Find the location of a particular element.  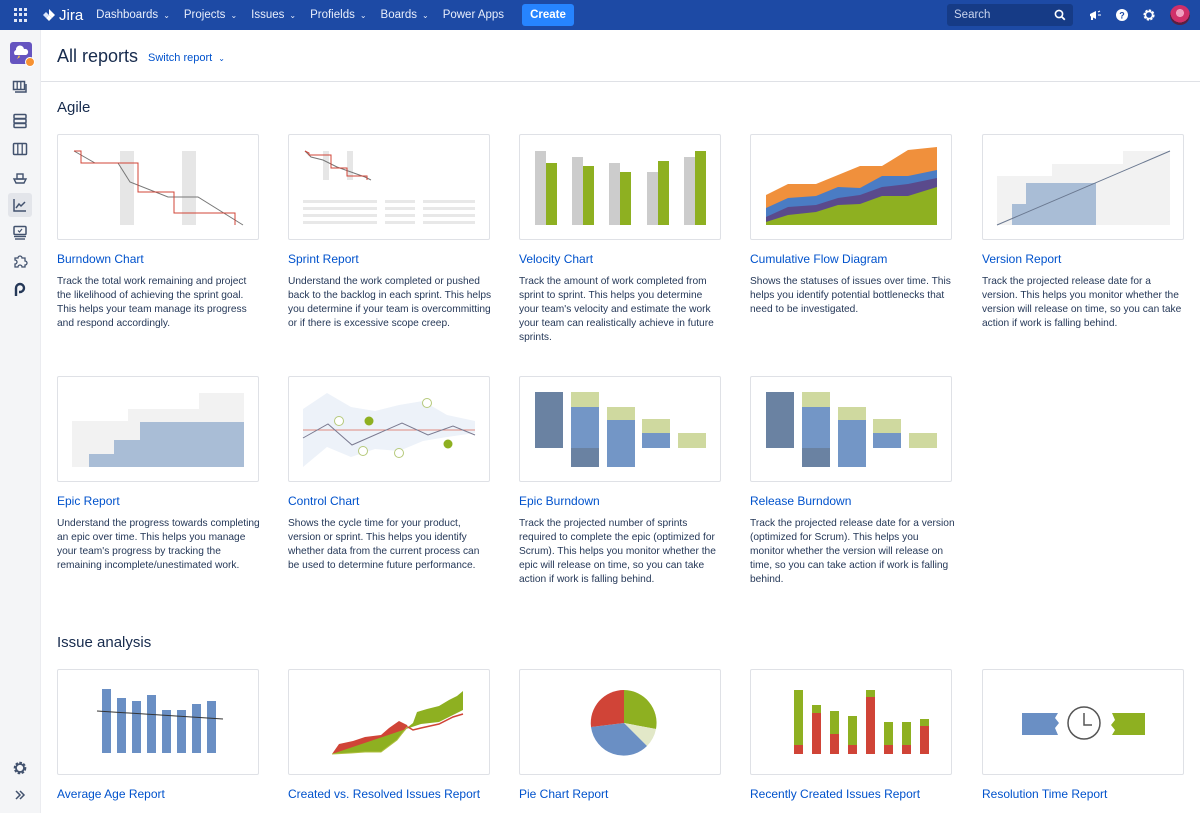

nav-label: Profields is located at coordinates (332, 15).